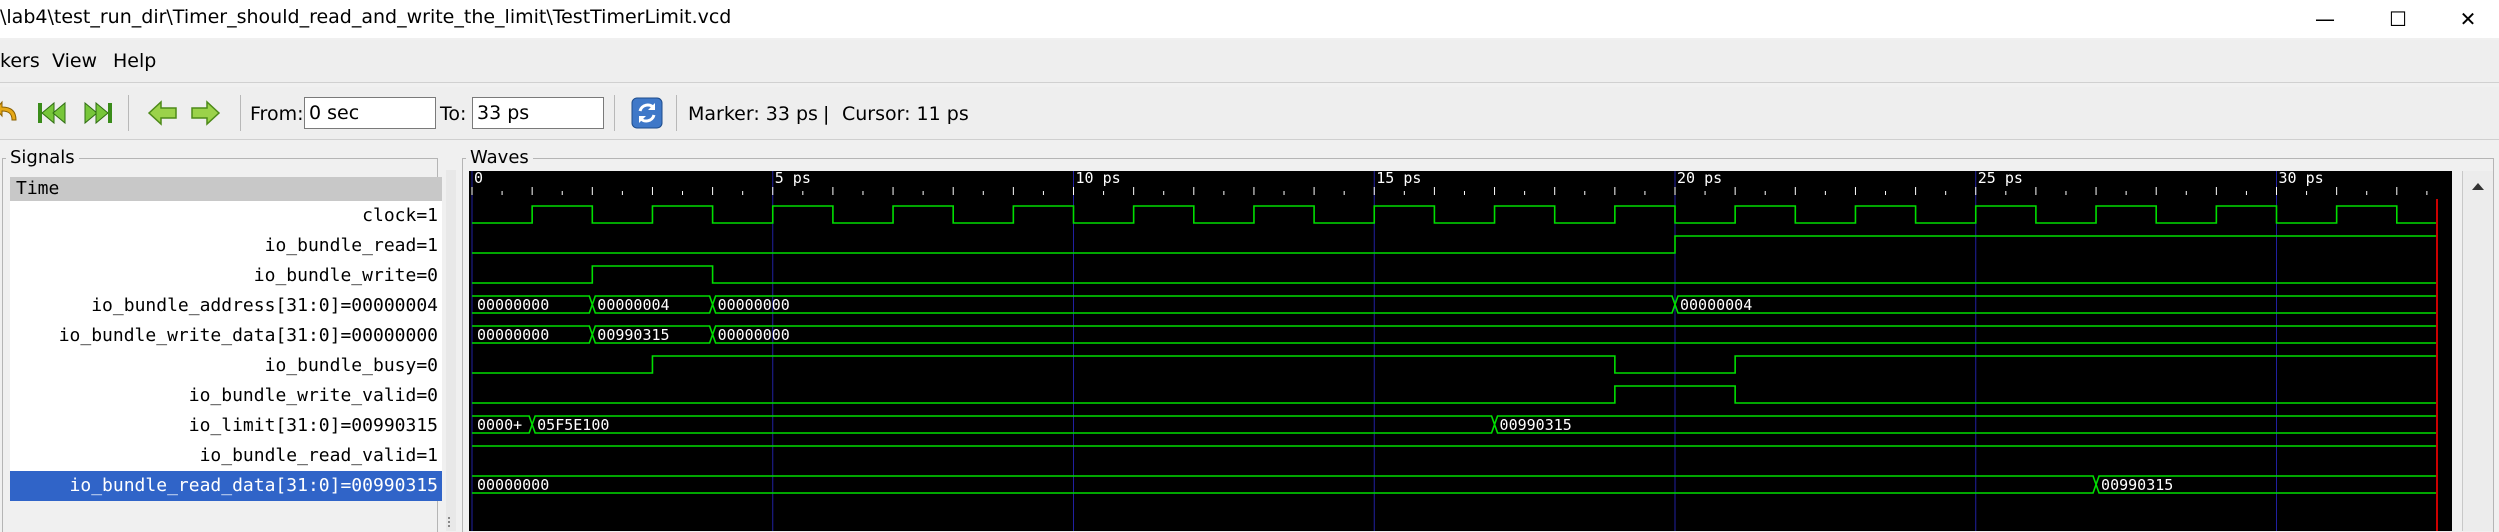  What do you see at coordinates (226, 306) in the screenshot?
I see `signal-row-io-bundle-address: io_bundle_address[31:0]=00000004` at bounding box center [226, 306].